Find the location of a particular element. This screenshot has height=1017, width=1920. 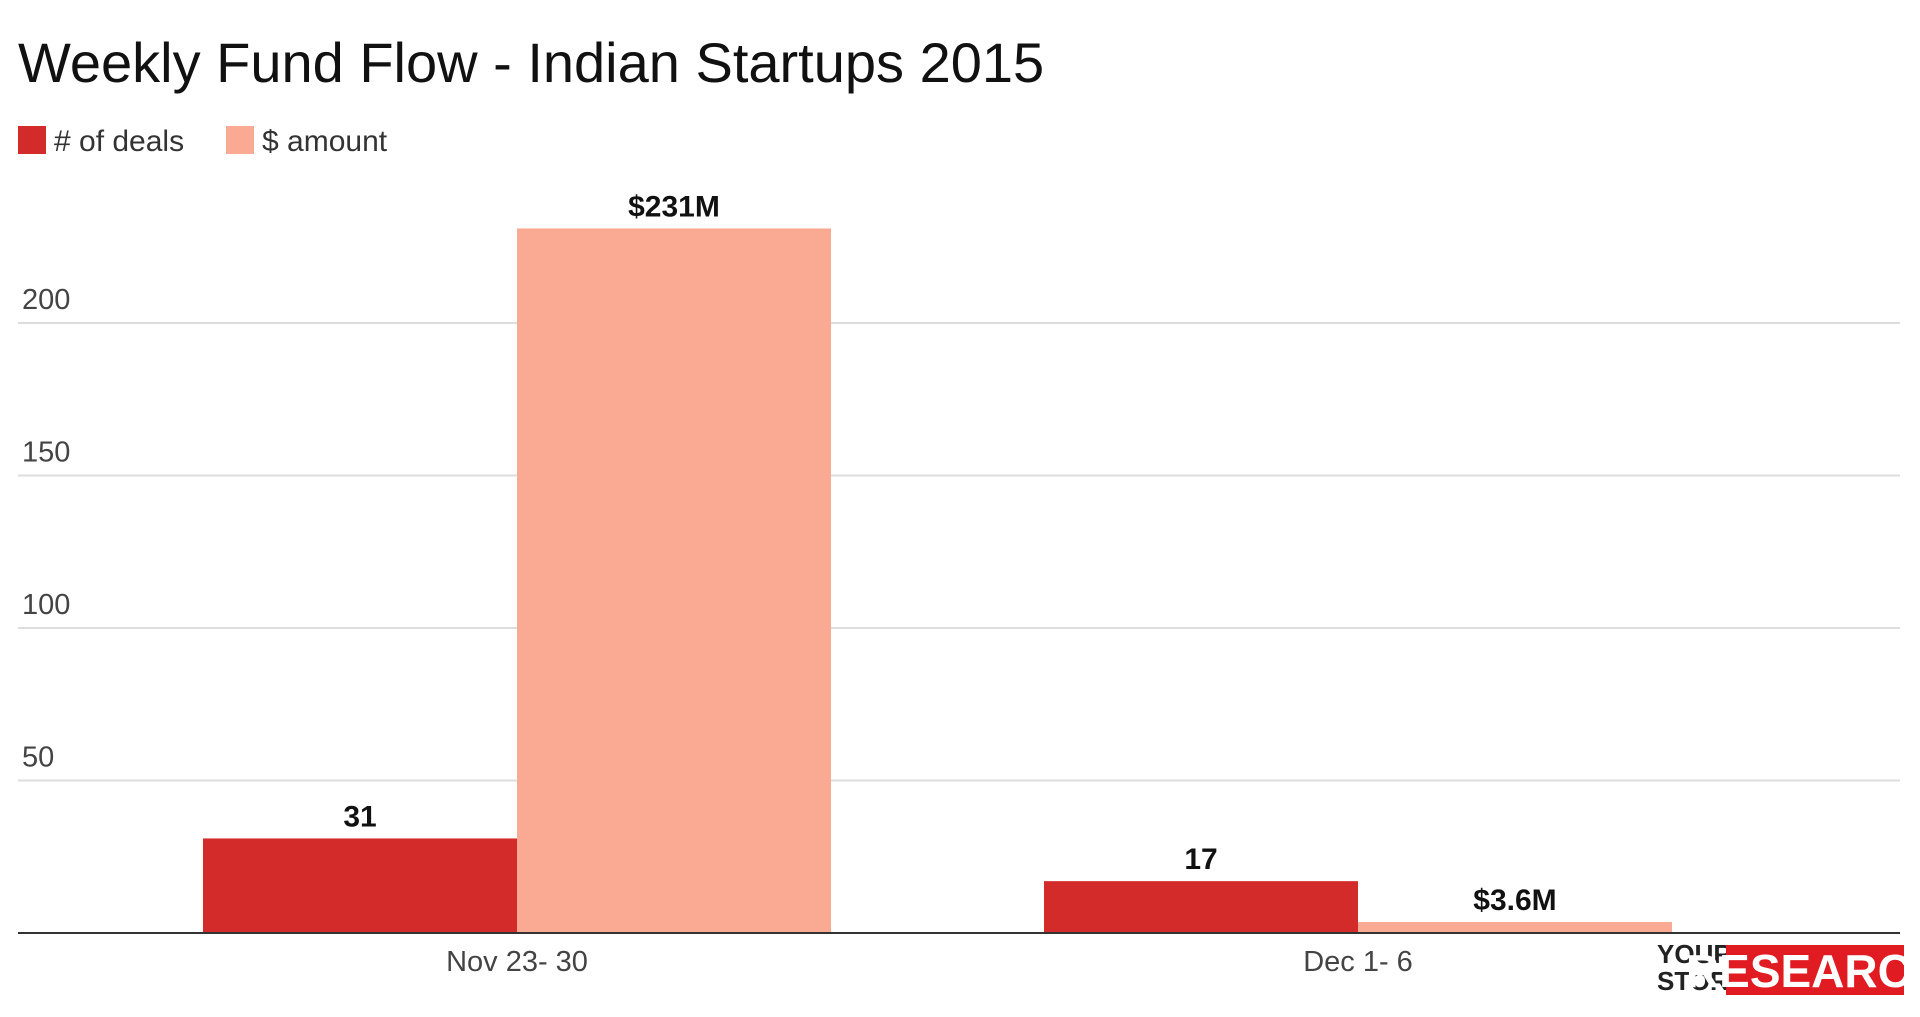

logo-research-word: RESEARCH is located at coordinates (1803, 971).